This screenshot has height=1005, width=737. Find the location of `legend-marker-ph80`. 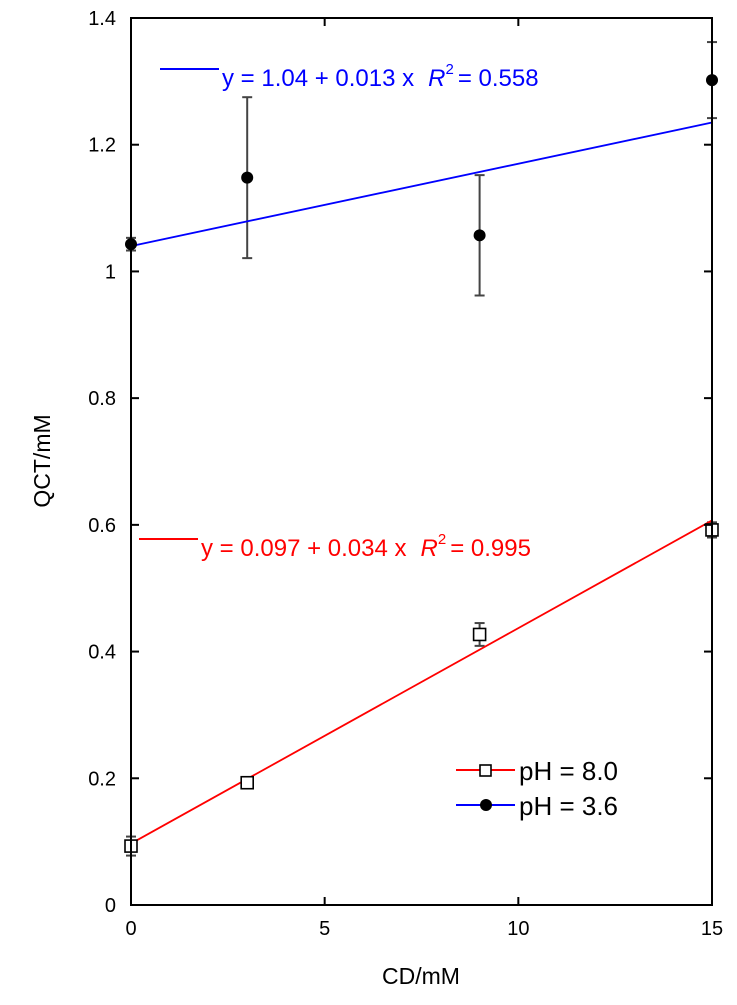

legend-marker-ph80 is located at coordinates (485, 770).